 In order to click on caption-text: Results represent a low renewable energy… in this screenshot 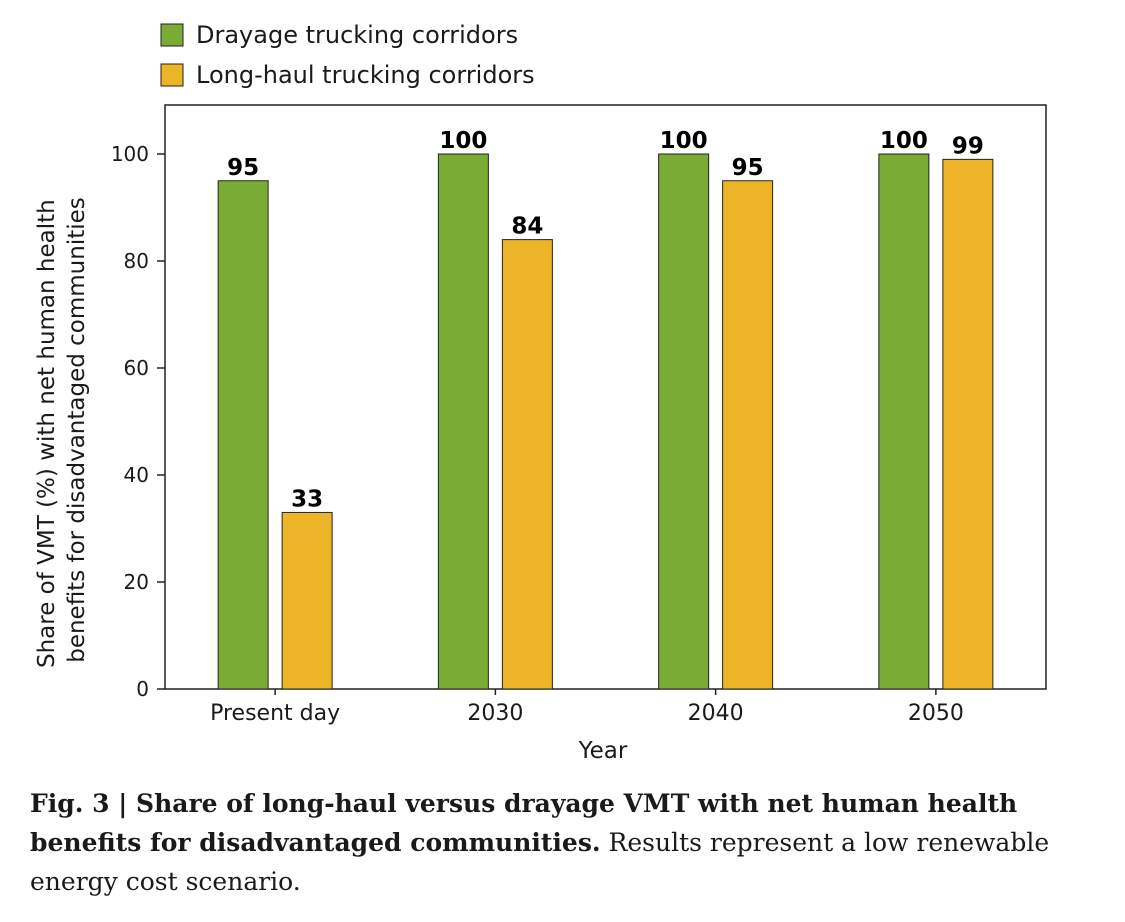, I will do `click(540, 862)`.